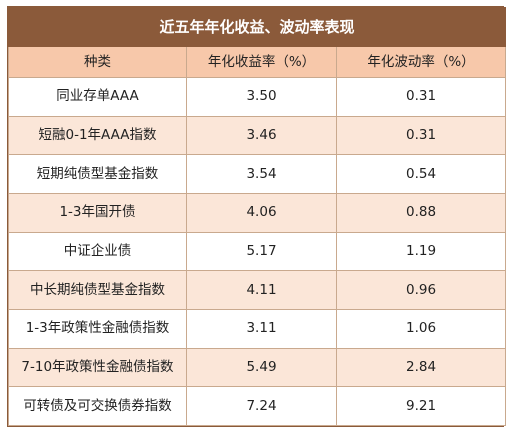 The height and width of the screenshot is (435, 511). I want to click on table-row: 短融0-1年AAA指数 3.46 0.31, so click(257, 135).